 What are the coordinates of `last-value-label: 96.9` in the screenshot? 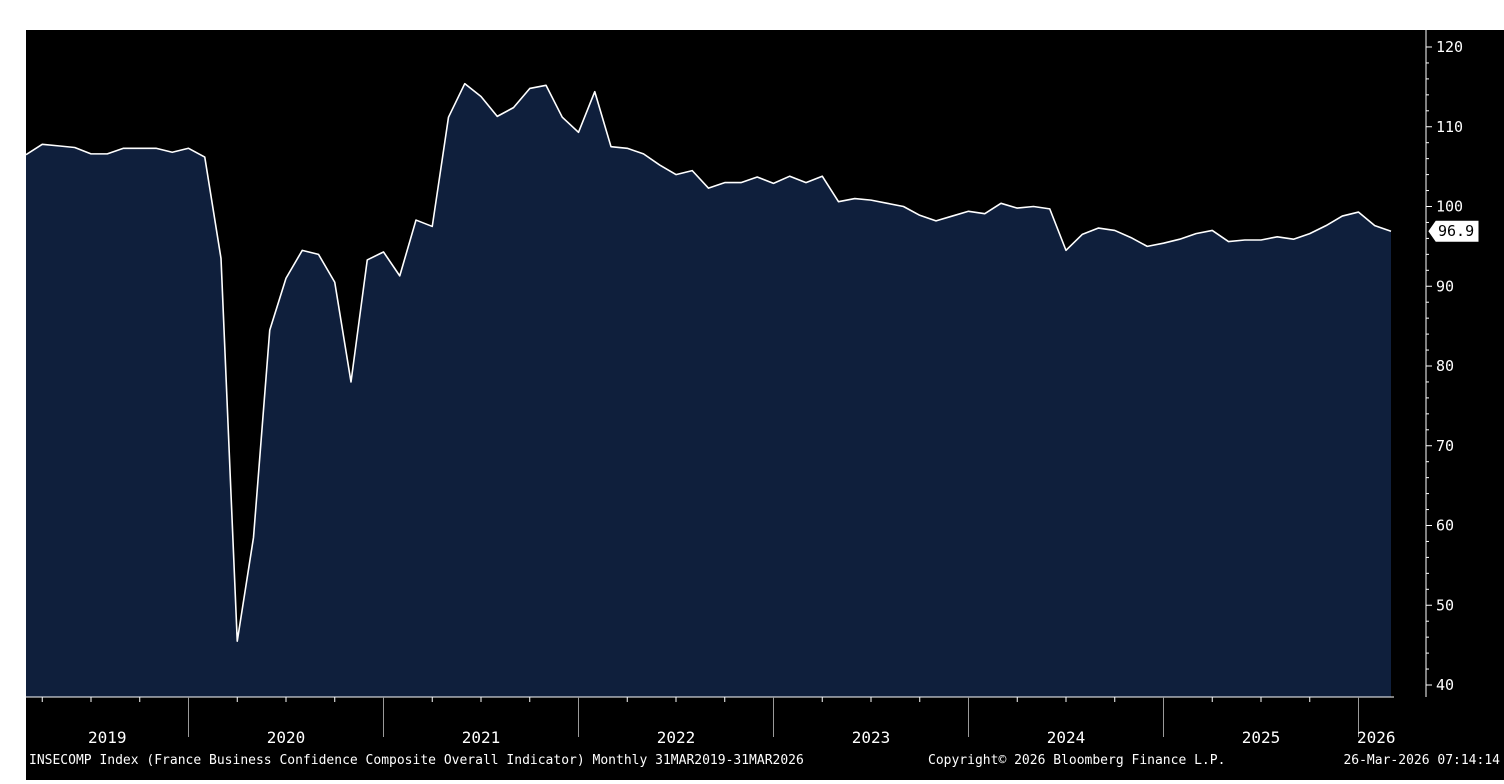 It's located at (1456, 231).